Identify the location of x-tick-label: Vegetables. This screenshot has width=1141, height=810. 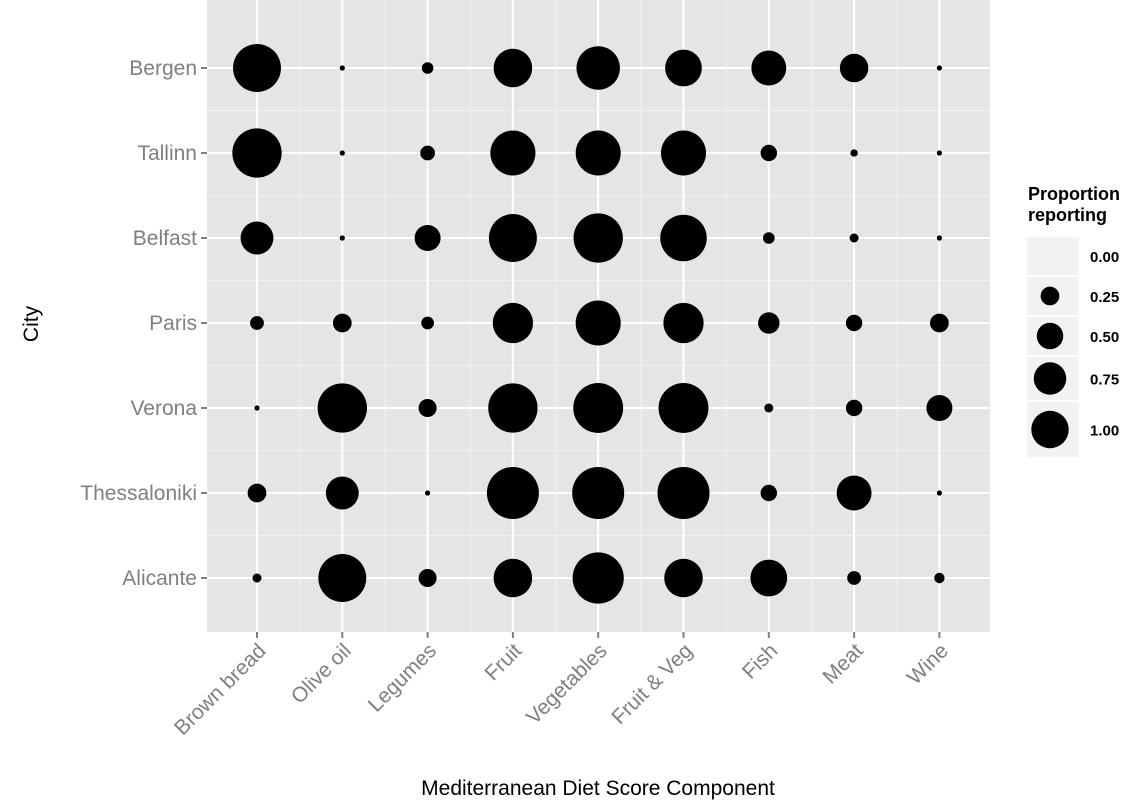
(567, 684).